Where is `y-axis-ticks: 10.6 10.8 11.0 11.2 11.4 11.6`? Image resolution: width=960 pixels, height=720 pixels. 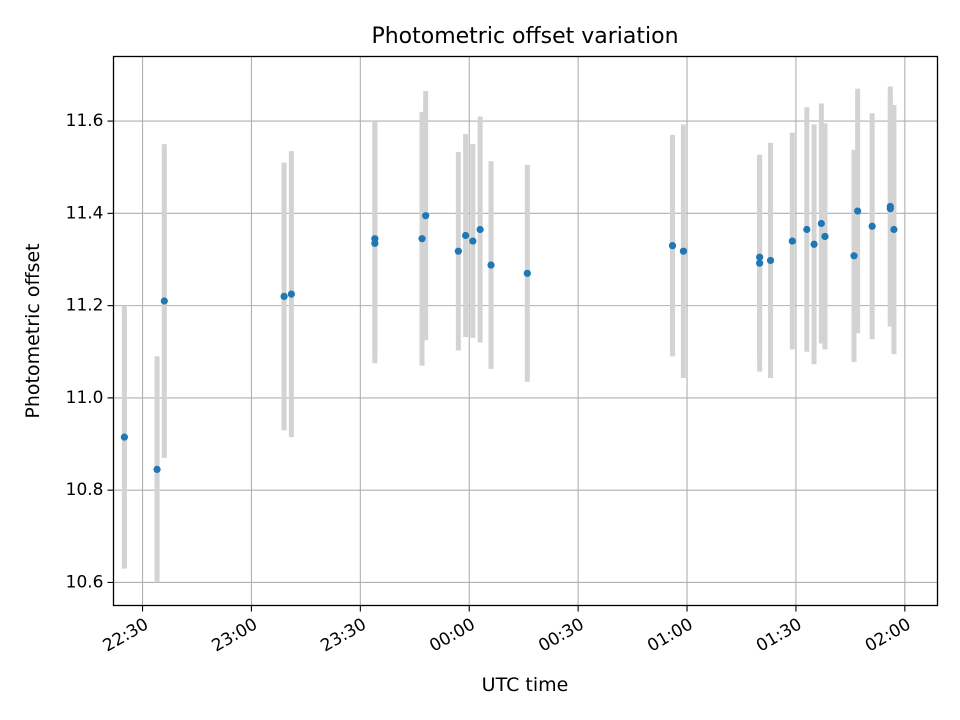
y-axis-ticks: 10.6 10.8 11.0 11.2 11.4 11.6 is located at coordinates (90, 351).